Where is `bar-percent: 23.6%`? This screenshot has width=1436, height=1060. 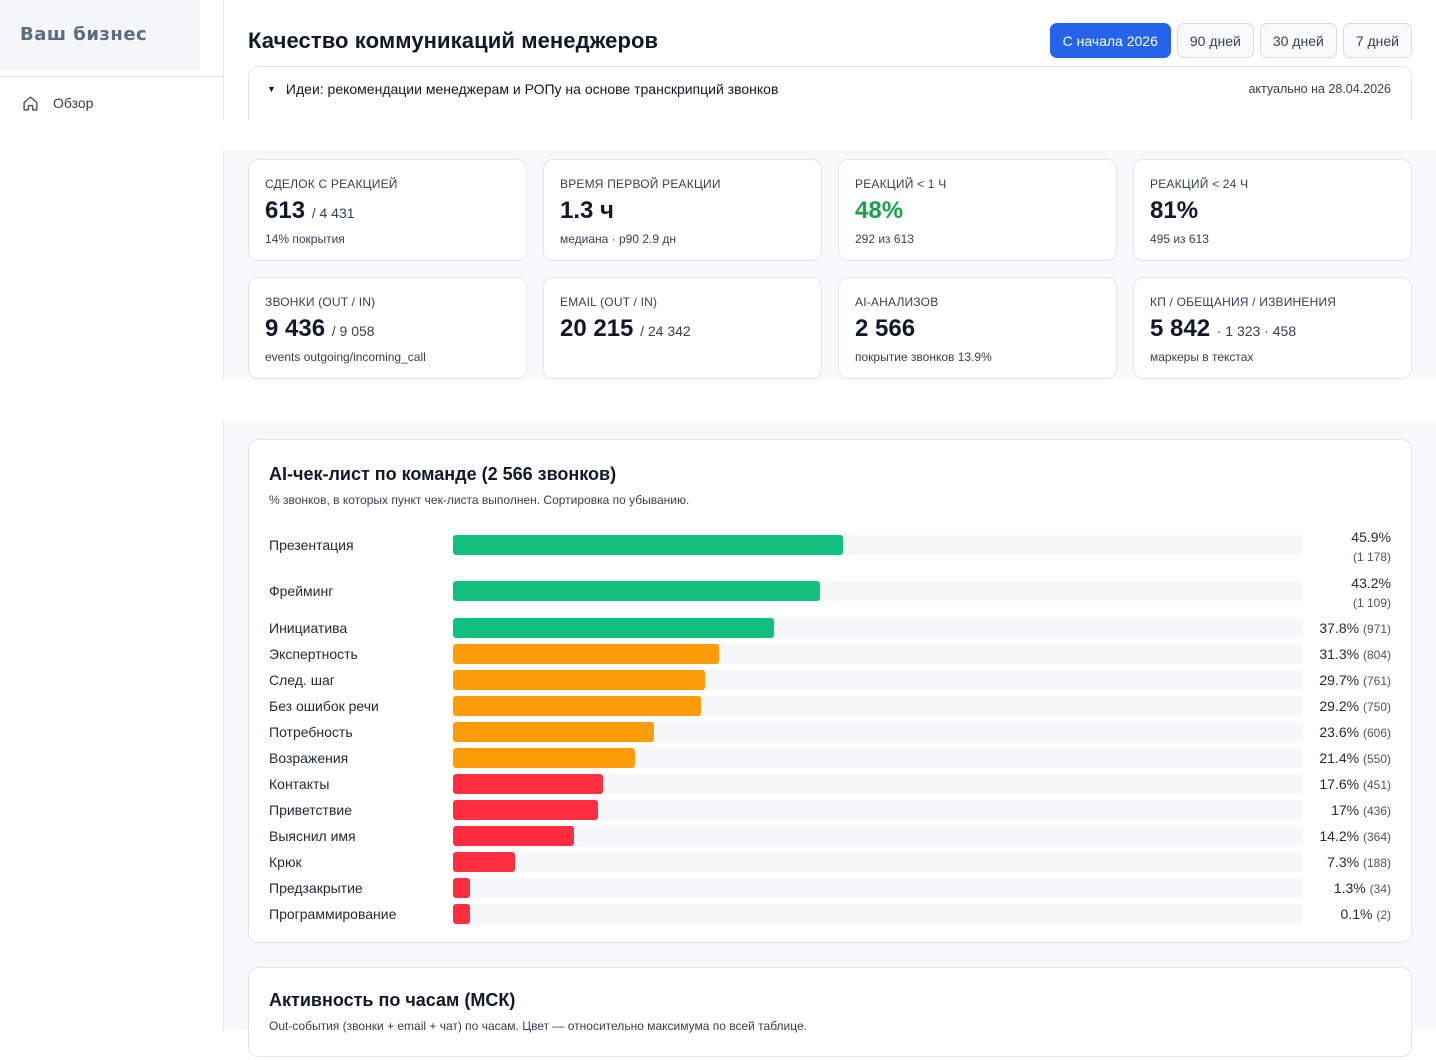 bar-percent: 23.6% is located at coordinates (1339, 732).